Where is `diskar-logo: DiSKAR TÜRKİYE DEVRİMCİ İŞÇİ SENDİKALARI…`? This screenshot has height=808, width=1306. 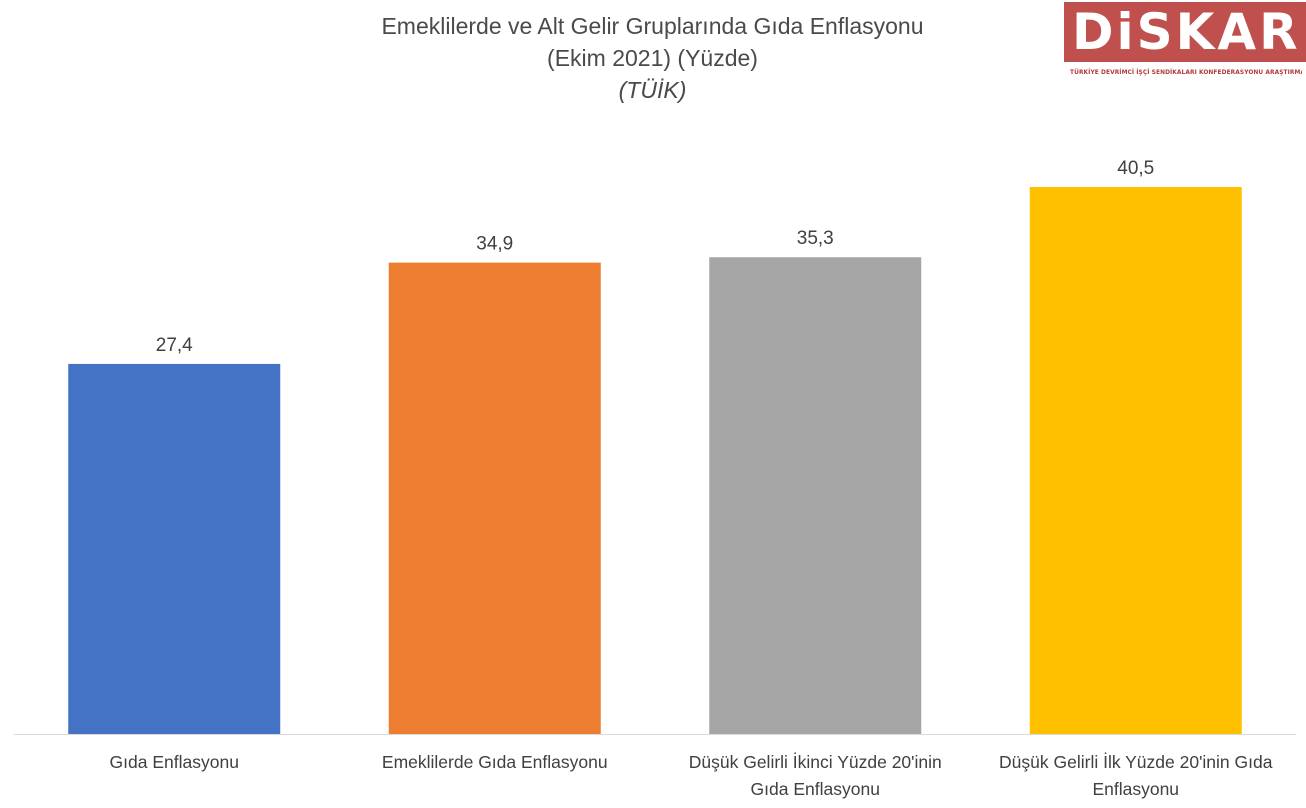 diskar-logo: DiSKAR TÜRKİYE DEVRİMCİ İŞÇİ SENDİKALARI… is located at coordinates (1185, 44).